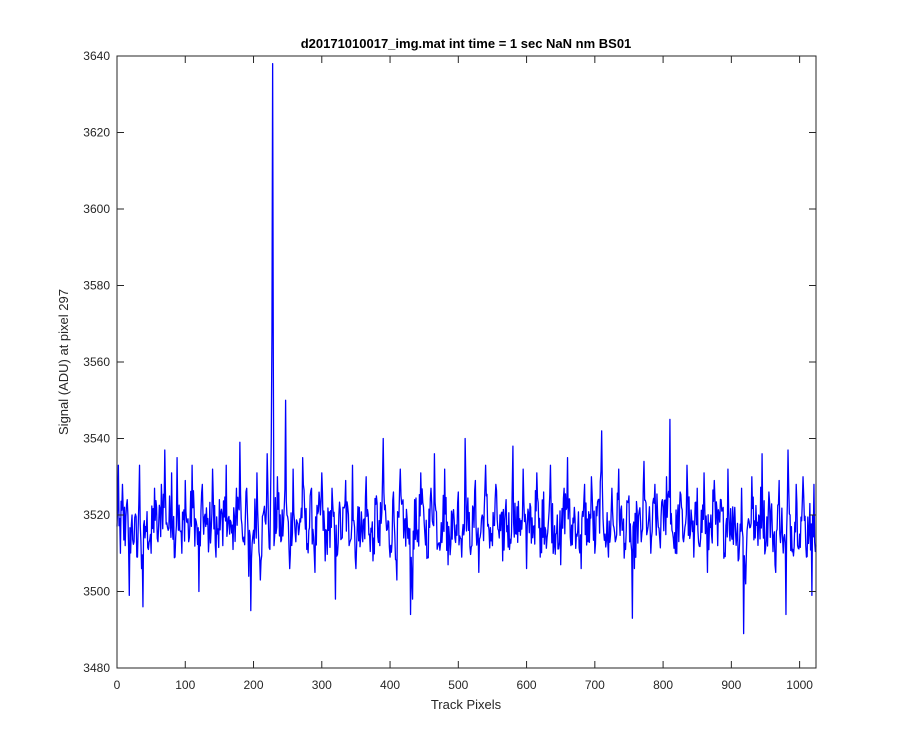 This screenshot has width=900, height=750. I want to click on x-tick-label: 0, so click(117, 685).